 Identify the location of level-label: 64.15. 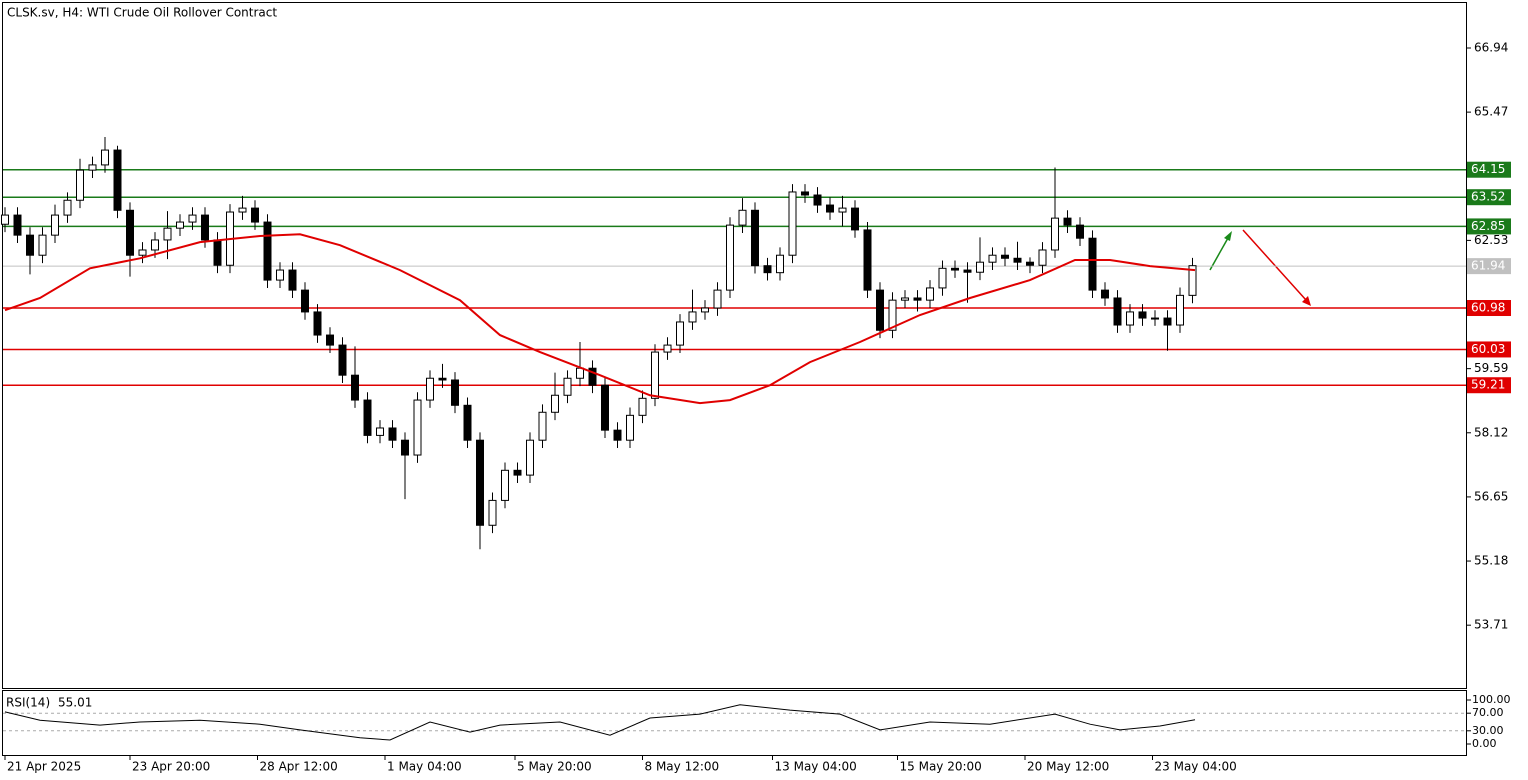
(1488, 169).